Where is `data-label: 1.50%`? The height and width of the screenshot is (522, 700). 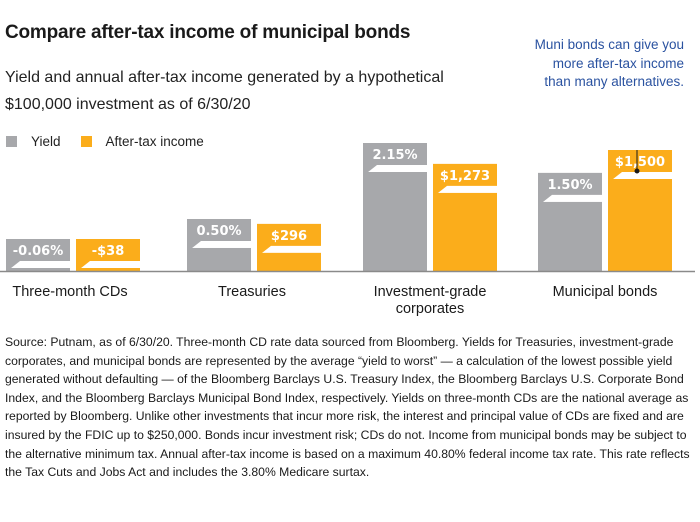 data-label: 1.50% is located at coordinates (569, 185).